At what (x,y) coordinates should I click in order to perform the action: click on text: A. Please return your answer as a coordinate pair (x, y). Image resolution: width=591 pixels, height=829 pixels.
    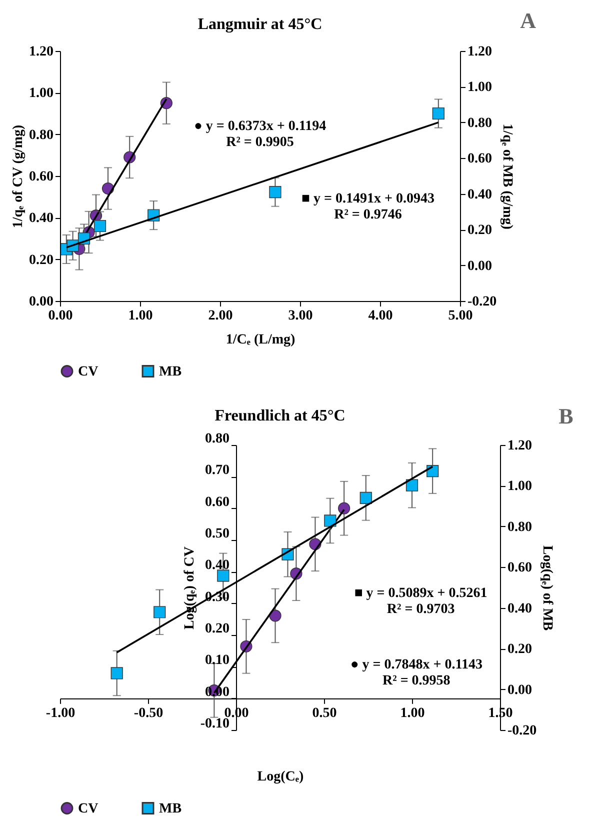
    Looking at the image, I should click on (528, 20).